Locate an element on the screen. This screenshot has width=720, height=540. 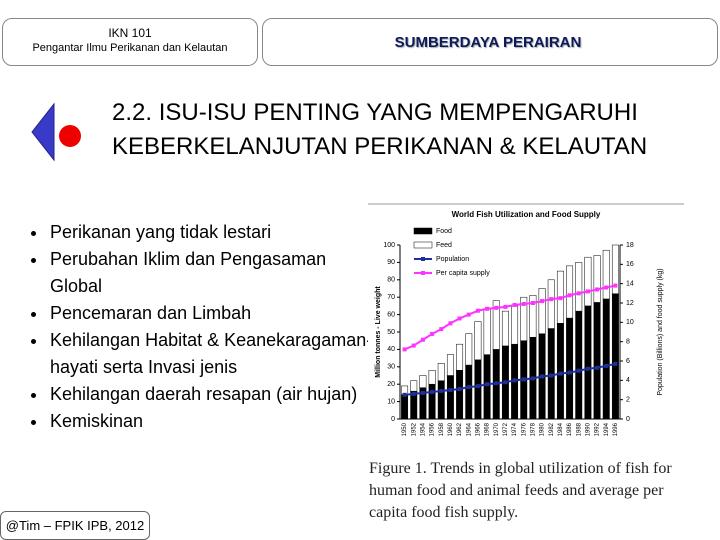
y-tick-label: 80 is located at coordinates (391, 280).